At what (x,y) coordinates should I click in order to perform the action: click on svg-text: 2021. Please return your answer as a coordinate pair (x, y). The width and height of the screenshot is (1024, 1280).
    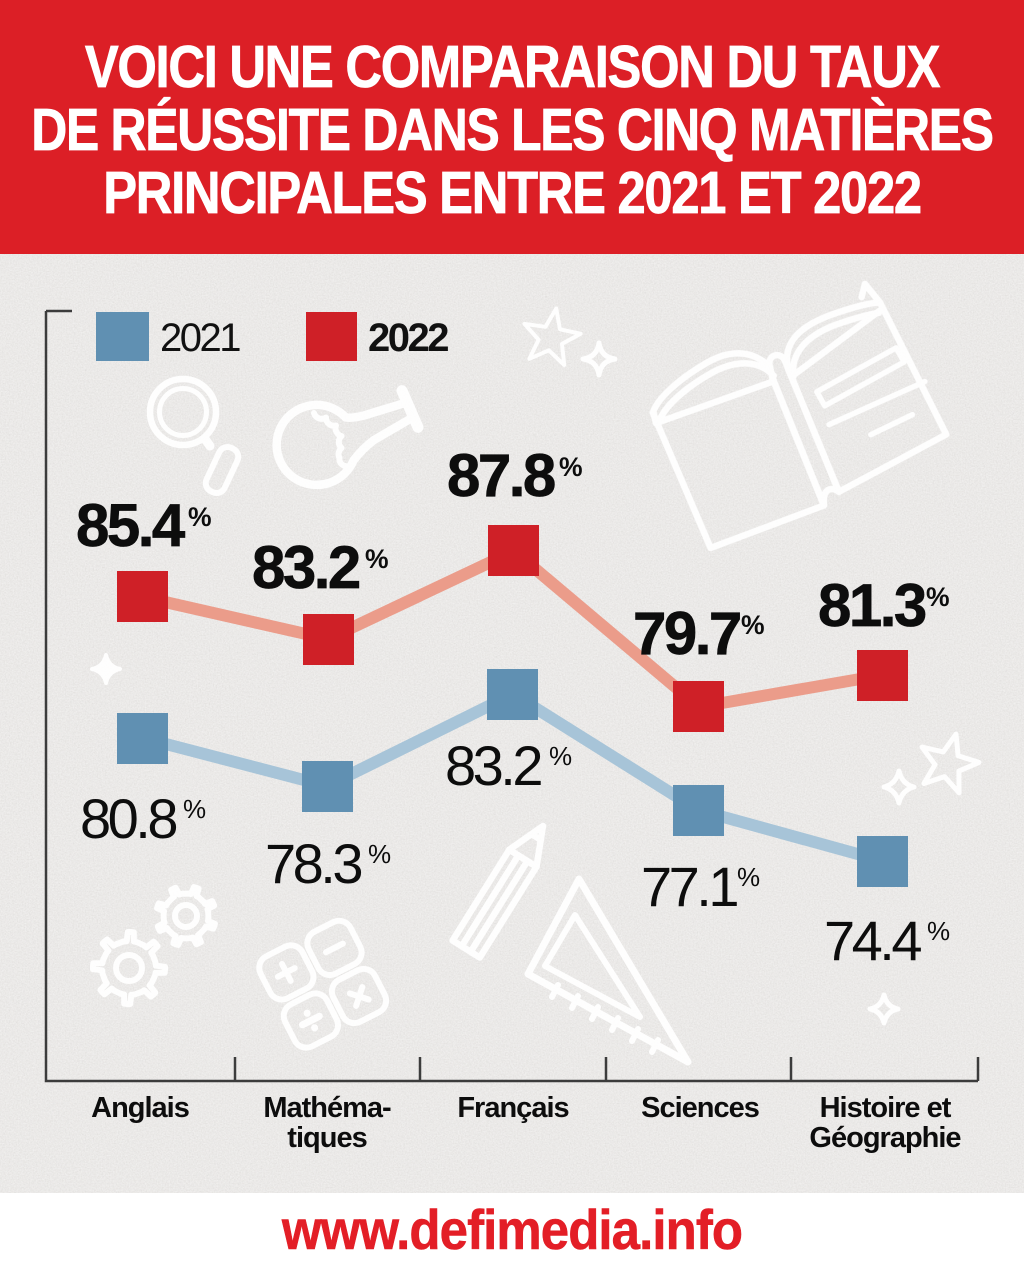
    Looking at the image, I should click on (200, 338).